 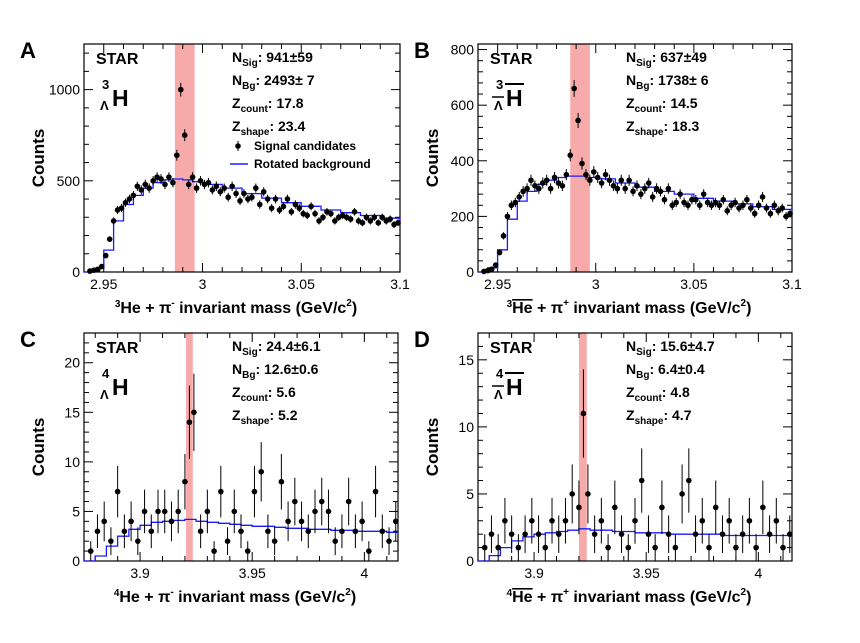 I want to click on stat-line: Zshape: 18.3, so click(x=662, y=128).